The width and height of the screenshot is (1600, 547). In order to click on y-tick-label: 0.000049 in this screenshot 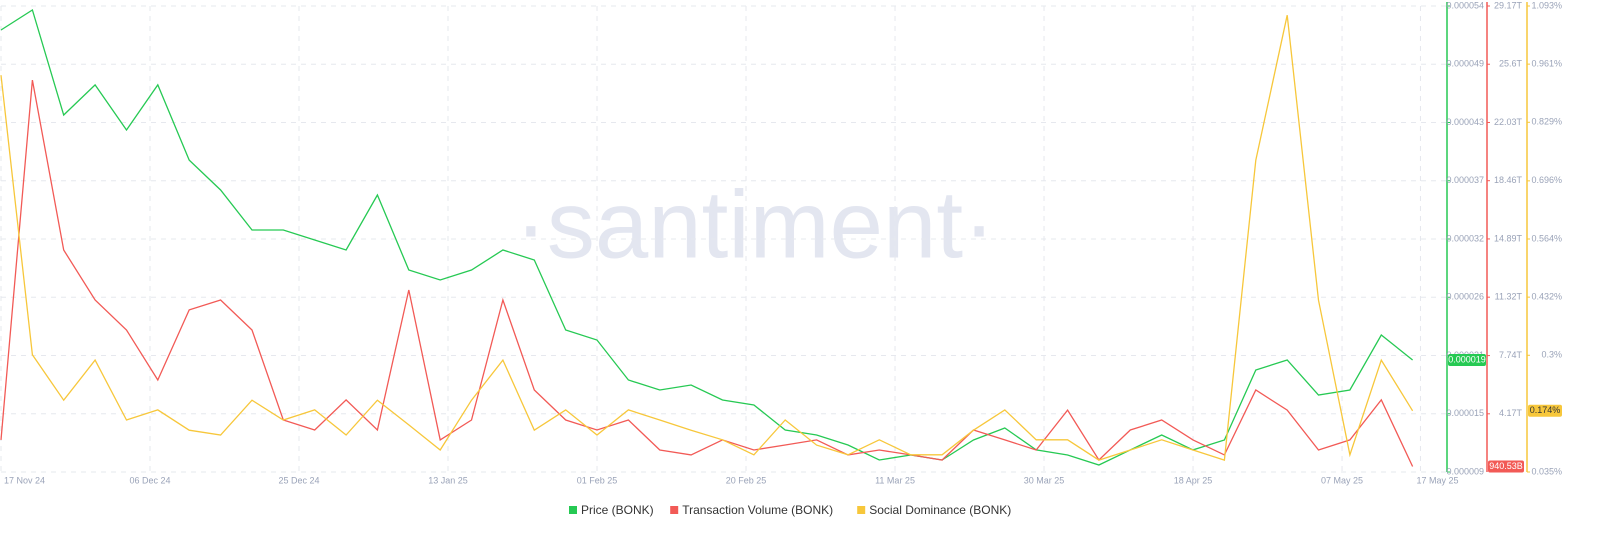, I will do `click(1465, 64)`.